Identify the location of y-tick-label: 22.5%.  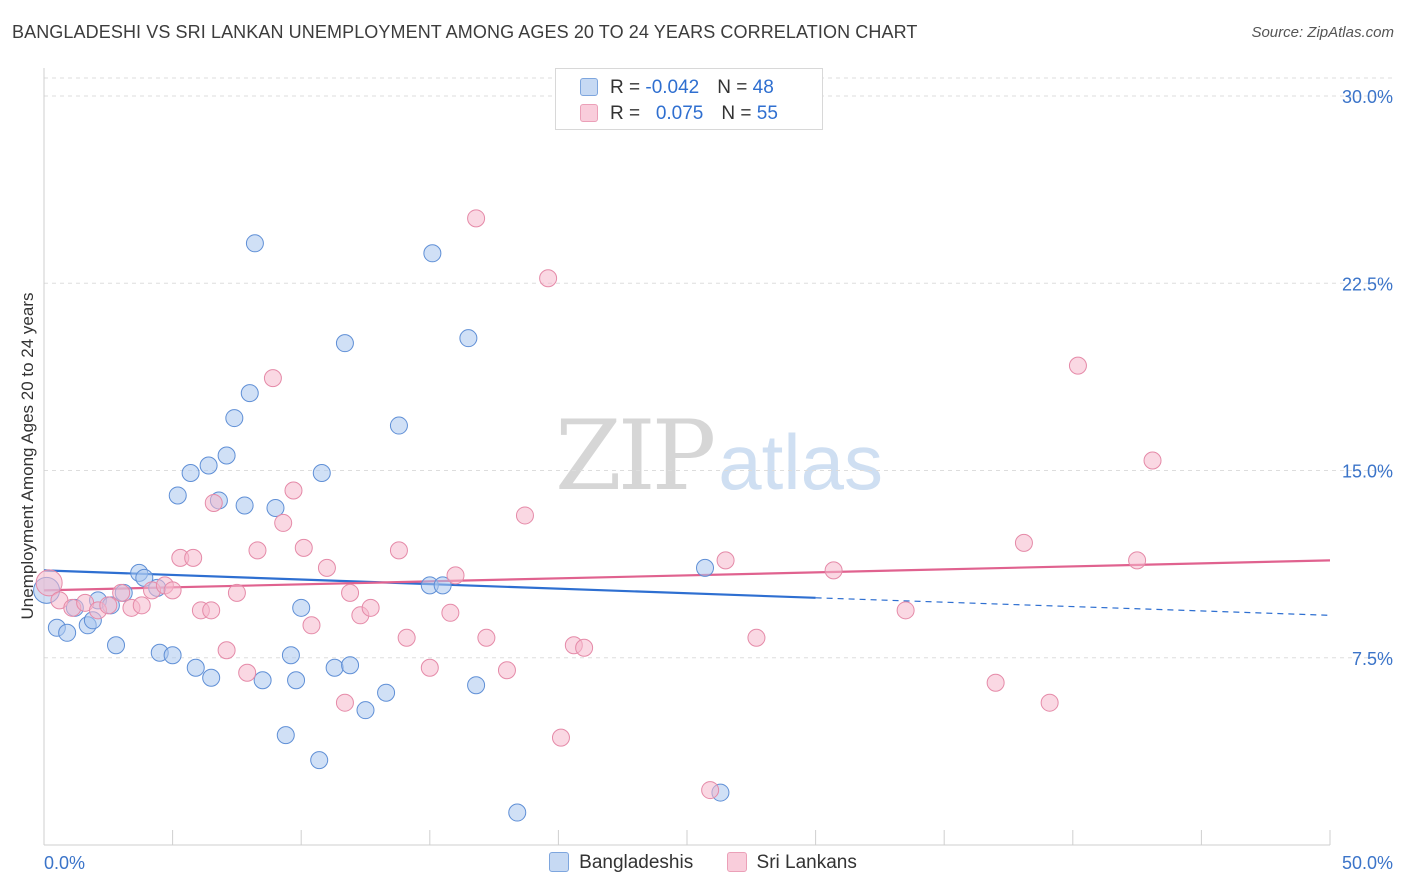
(1367, 284).